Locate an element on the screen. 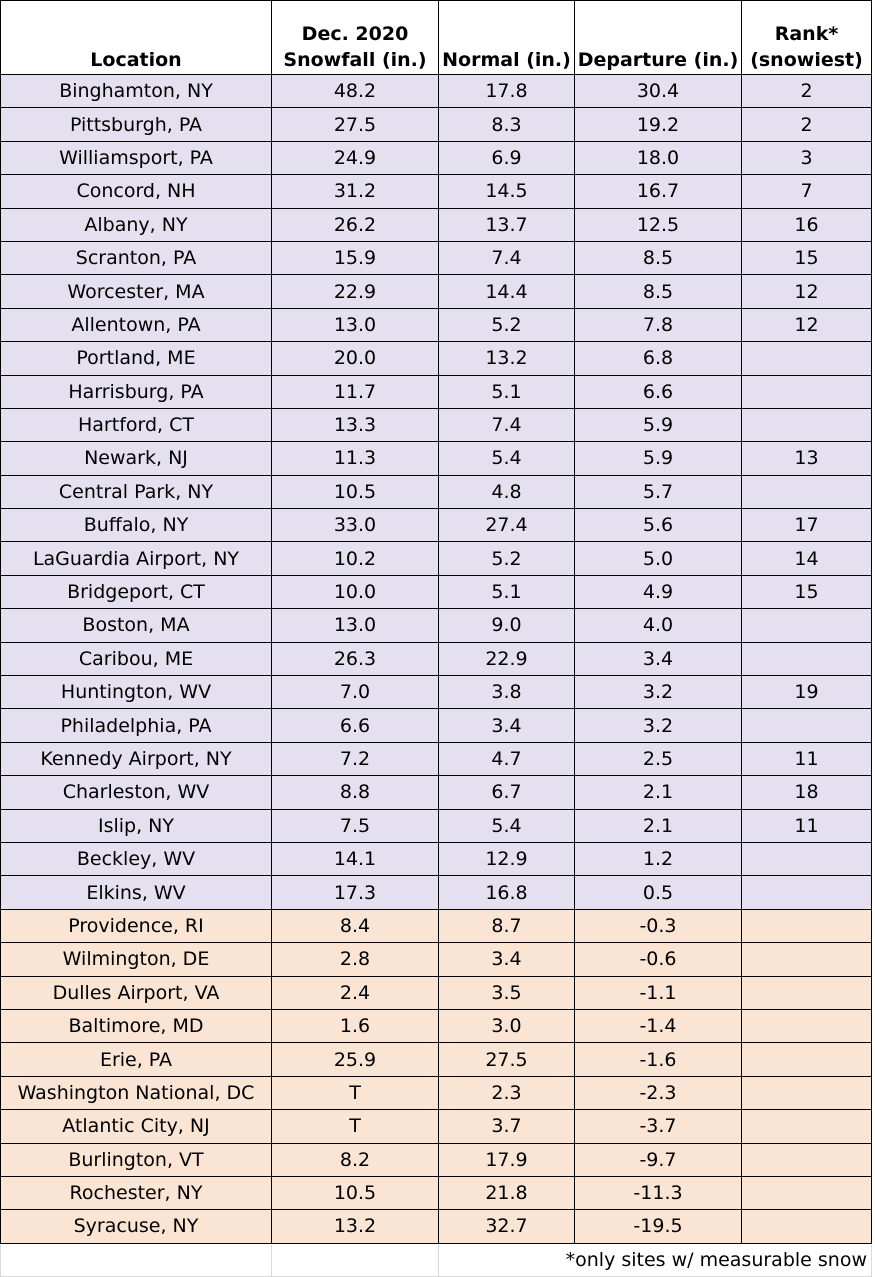 This screenshot has height=1277, width=875. header-snowfall: Dec. 2020 Snowfall (in.) is located at coordinates (355, 37).